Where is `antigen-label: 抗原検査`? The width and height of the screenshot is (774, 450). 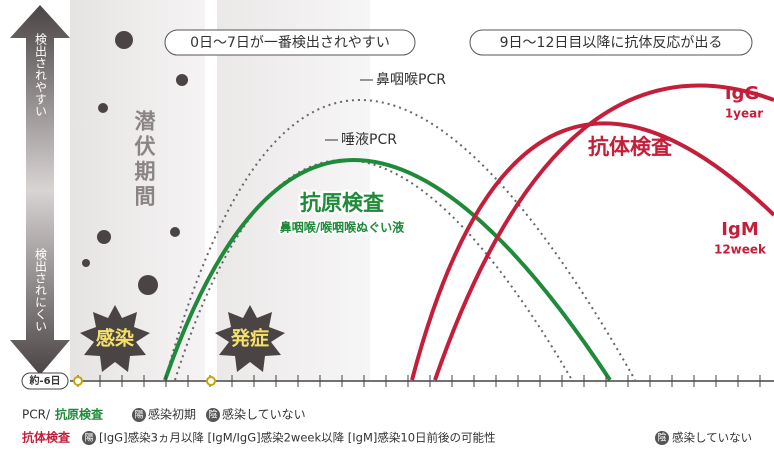 antigen-label: 抗原検査 is located at coordinates (342, 203).